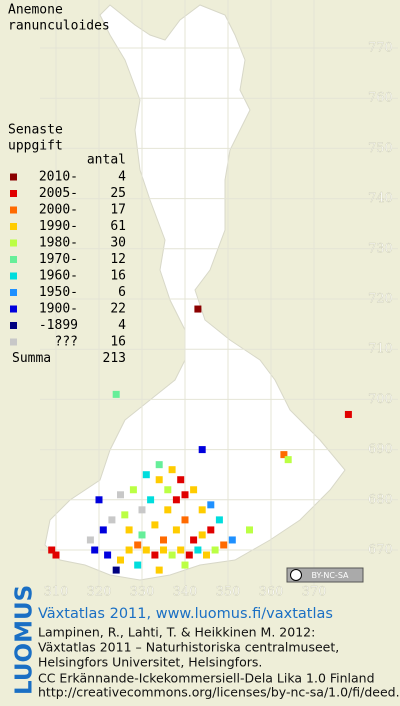  I want to click on species-epithet: ranunculoides, so click(59, 26).